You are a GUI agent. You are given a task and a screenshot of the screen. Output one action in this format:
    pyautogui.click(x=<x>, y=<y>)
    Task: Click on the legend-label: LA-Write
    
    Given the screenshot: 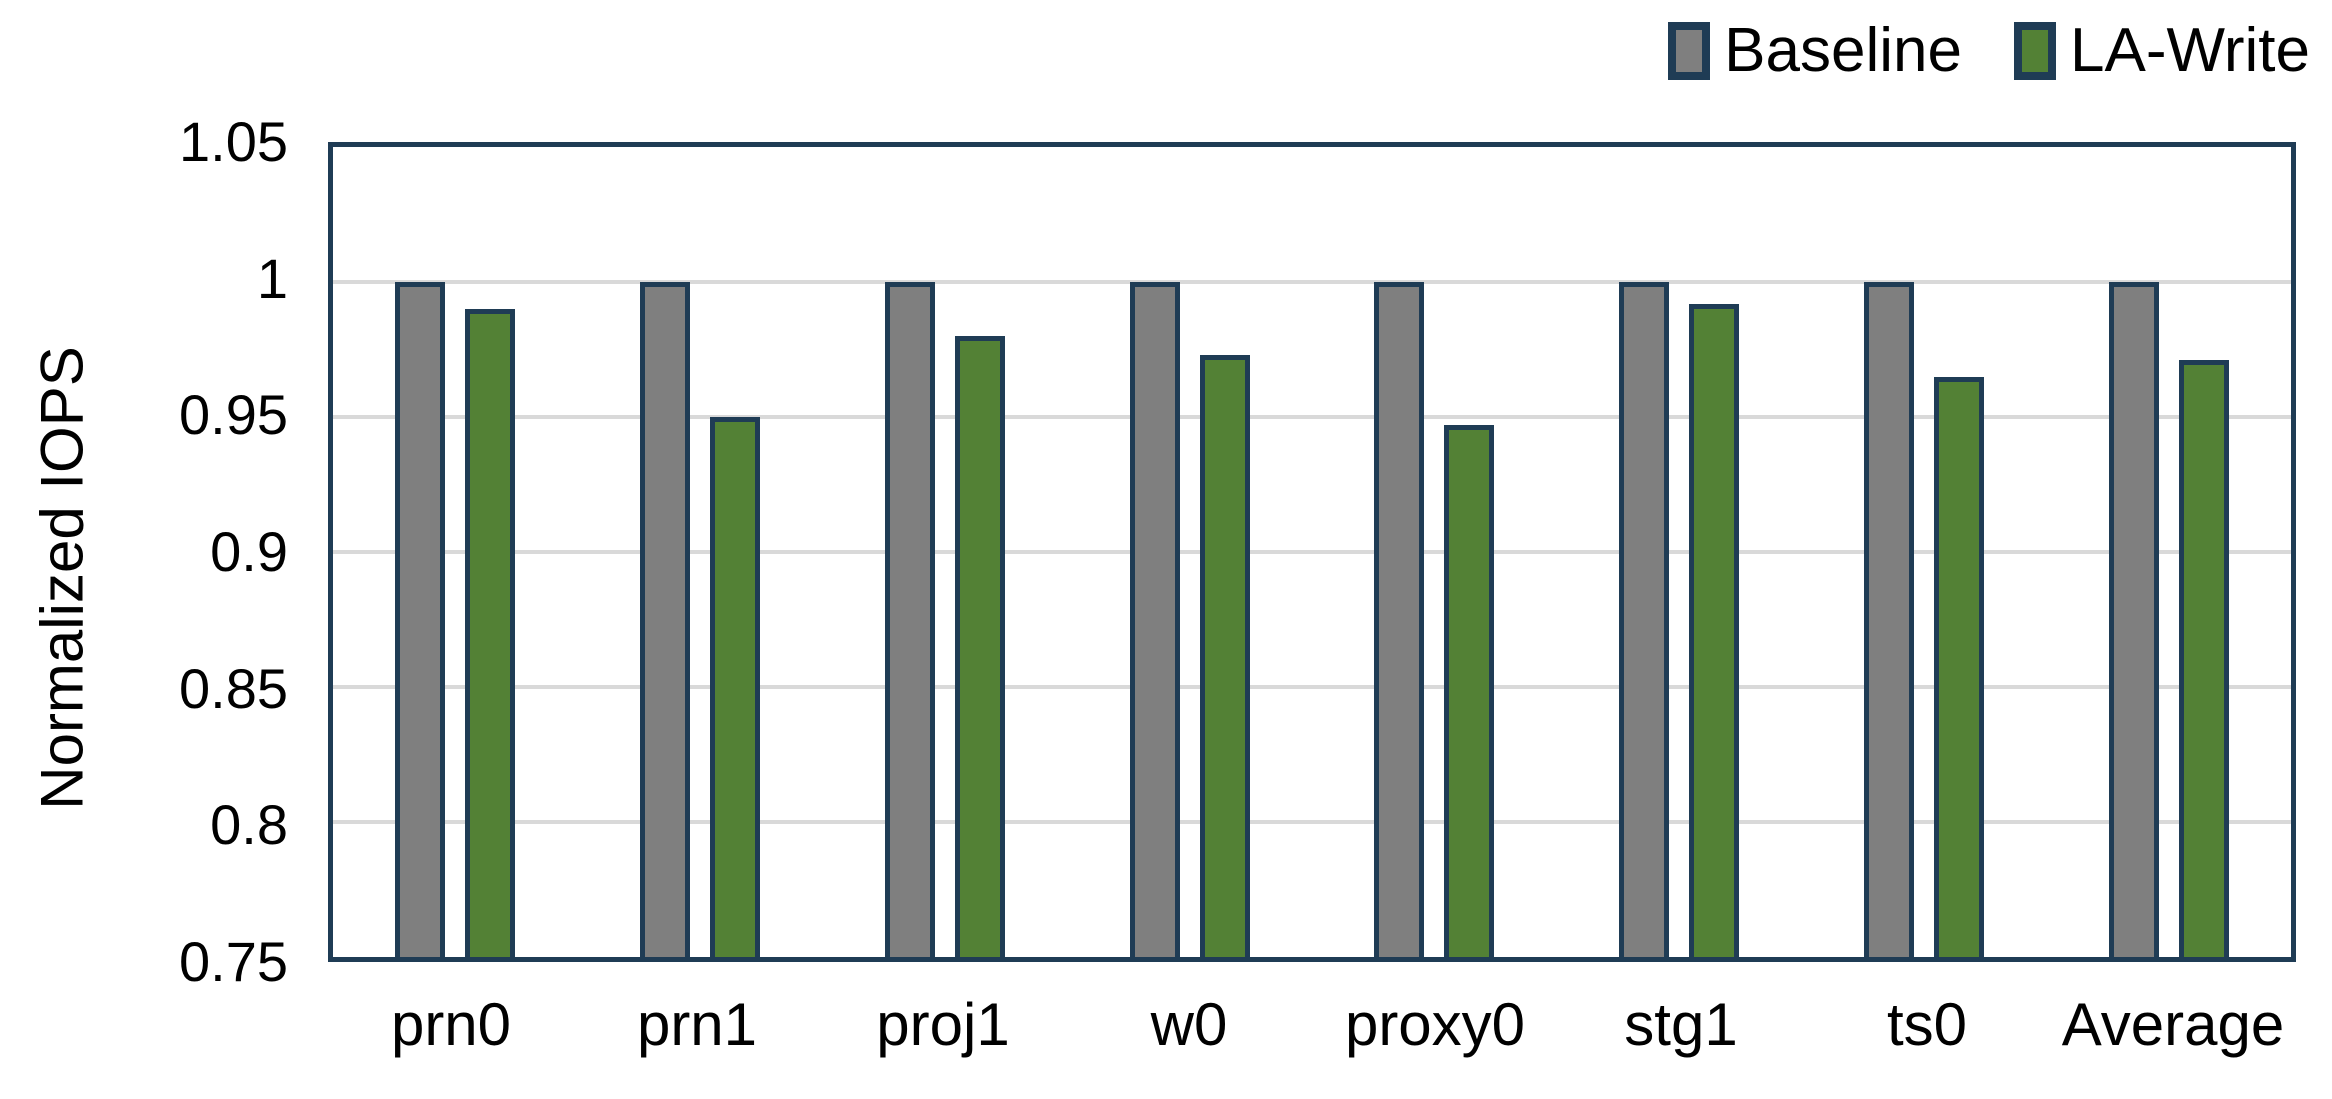 What is the action you would take?
    pyautogui.click(x=2189, y=50)
    